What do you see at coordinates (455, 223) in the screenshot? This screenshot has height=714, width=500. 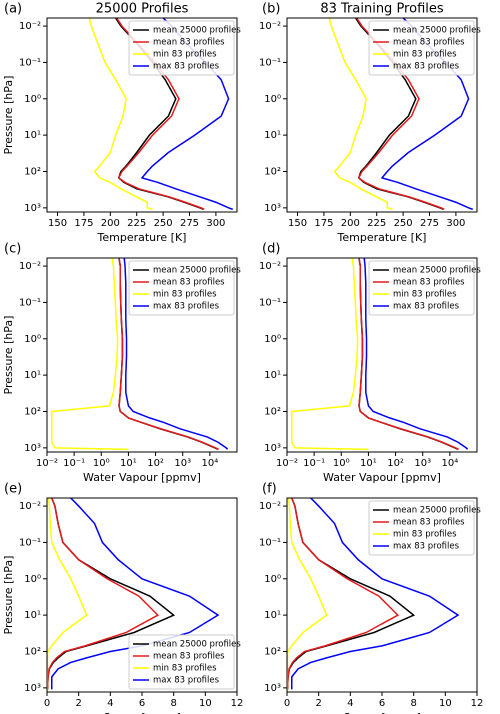 I see `x-tick-label: 300` at bounding box center [455, 223].